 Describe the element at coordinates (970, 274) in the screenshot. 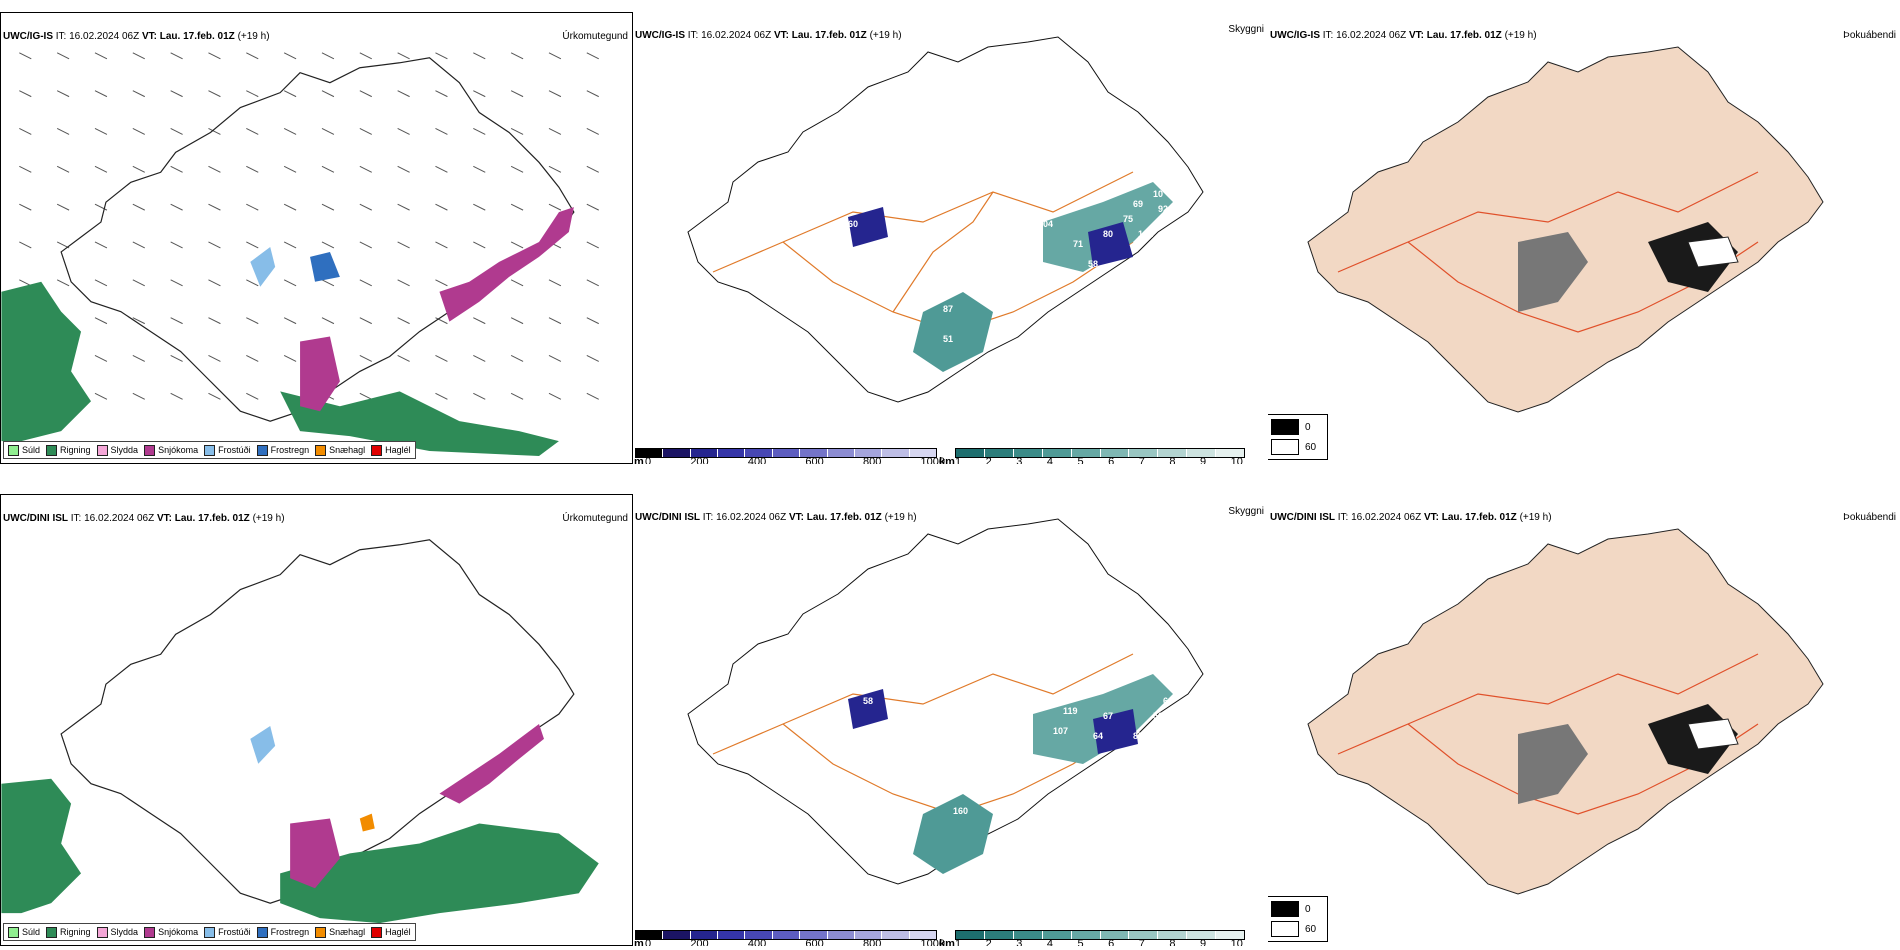

I see `ceiling-label: 118` at that location.